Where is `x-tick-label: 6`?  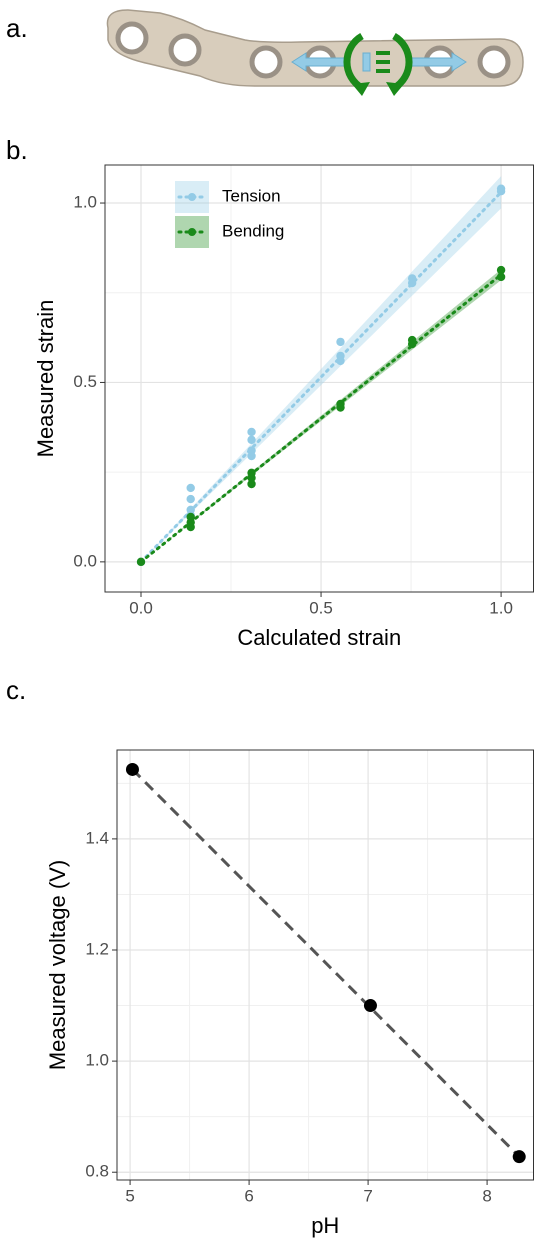 x-tick-label: 6 is located at coordinates (248, 1195).